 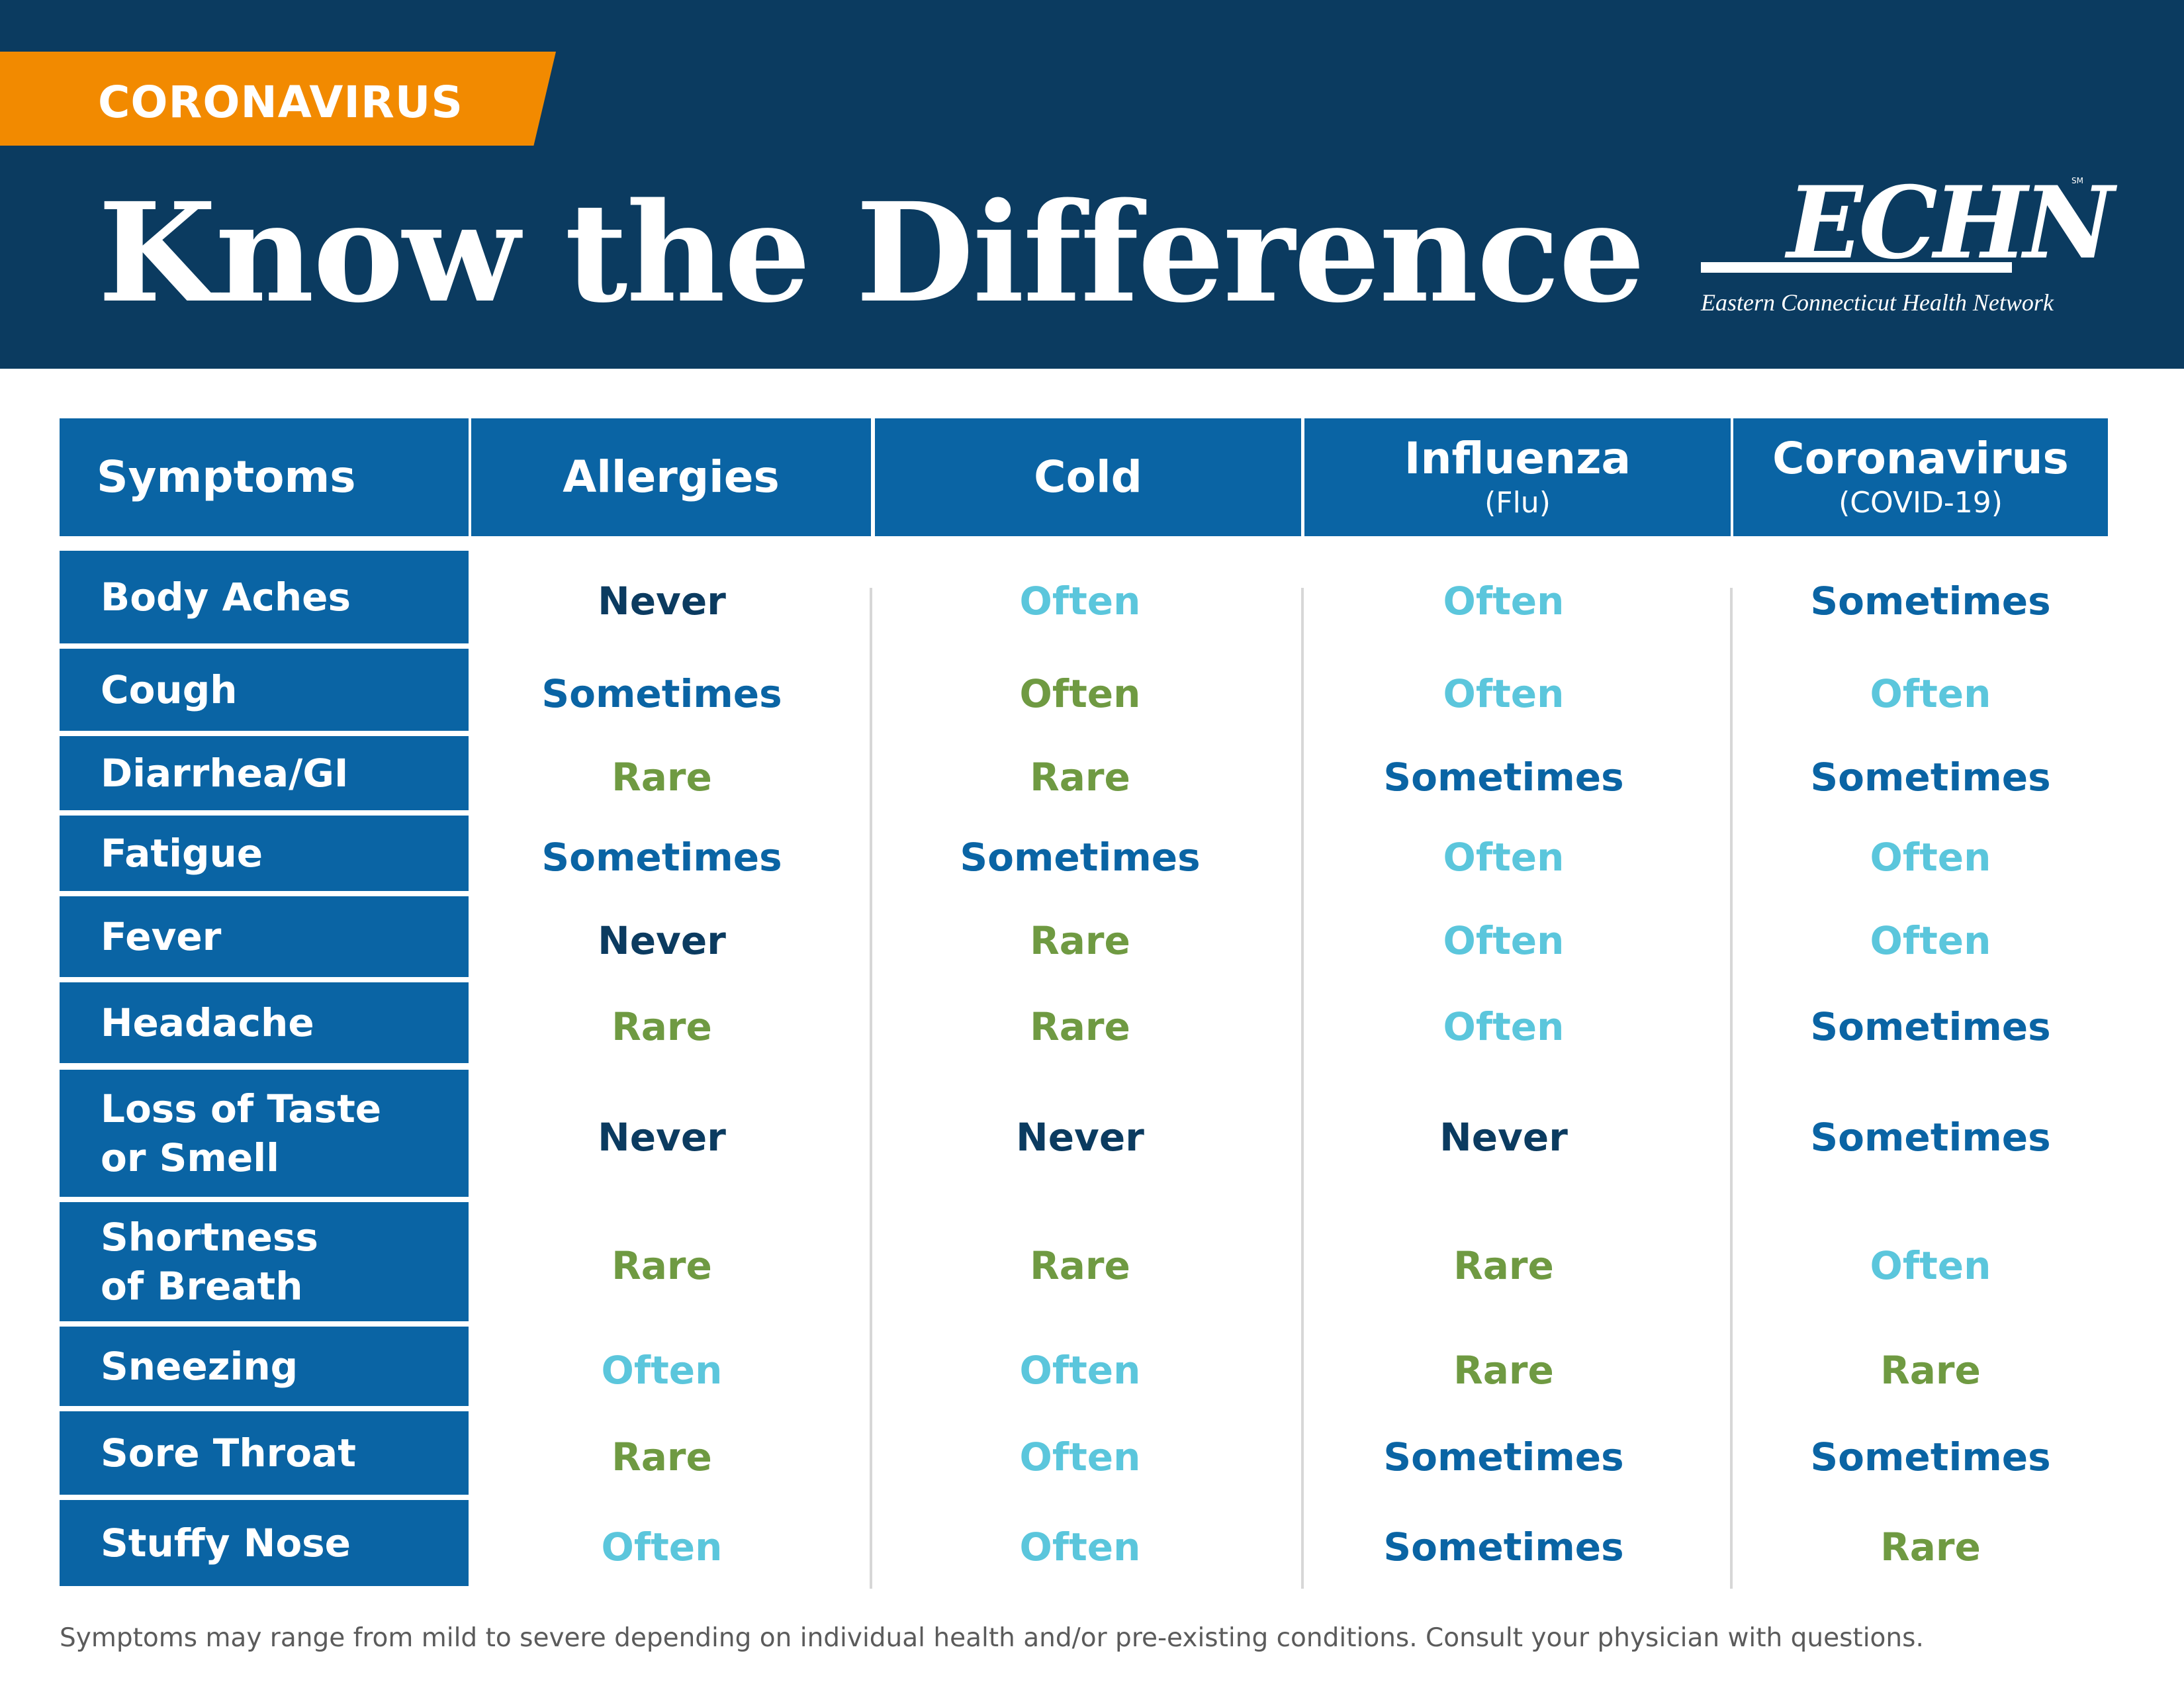 I want to click on category-tag-label: CORONAVIRUS, so click(x=280, y=102).